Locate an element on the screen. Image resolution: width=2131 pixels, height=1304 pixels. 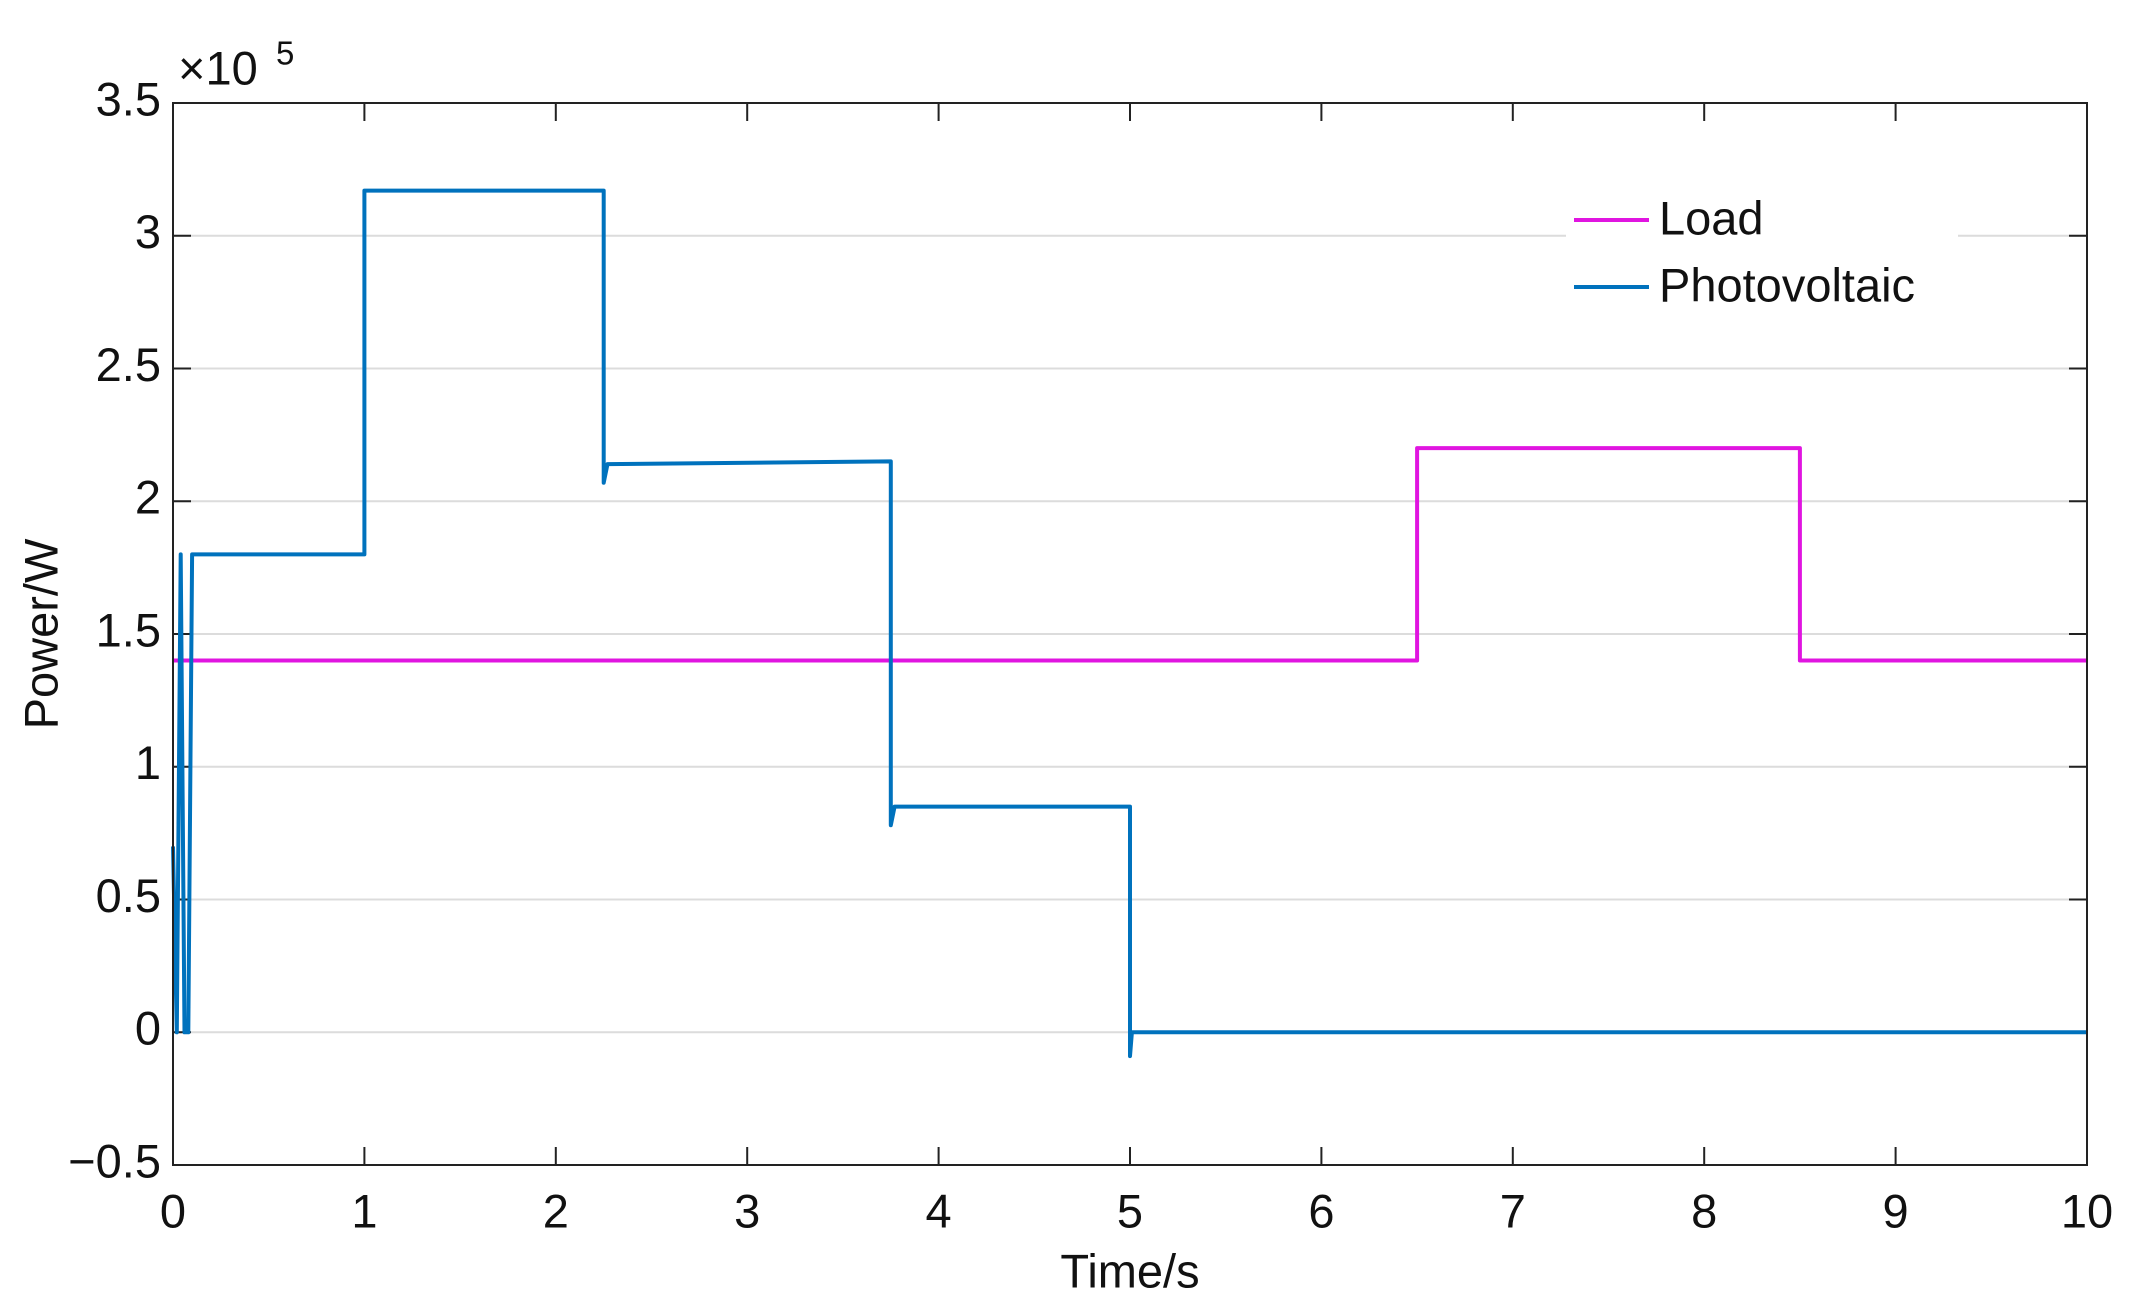
y-tick-label: 0 is located at coordinates (148, 1028).